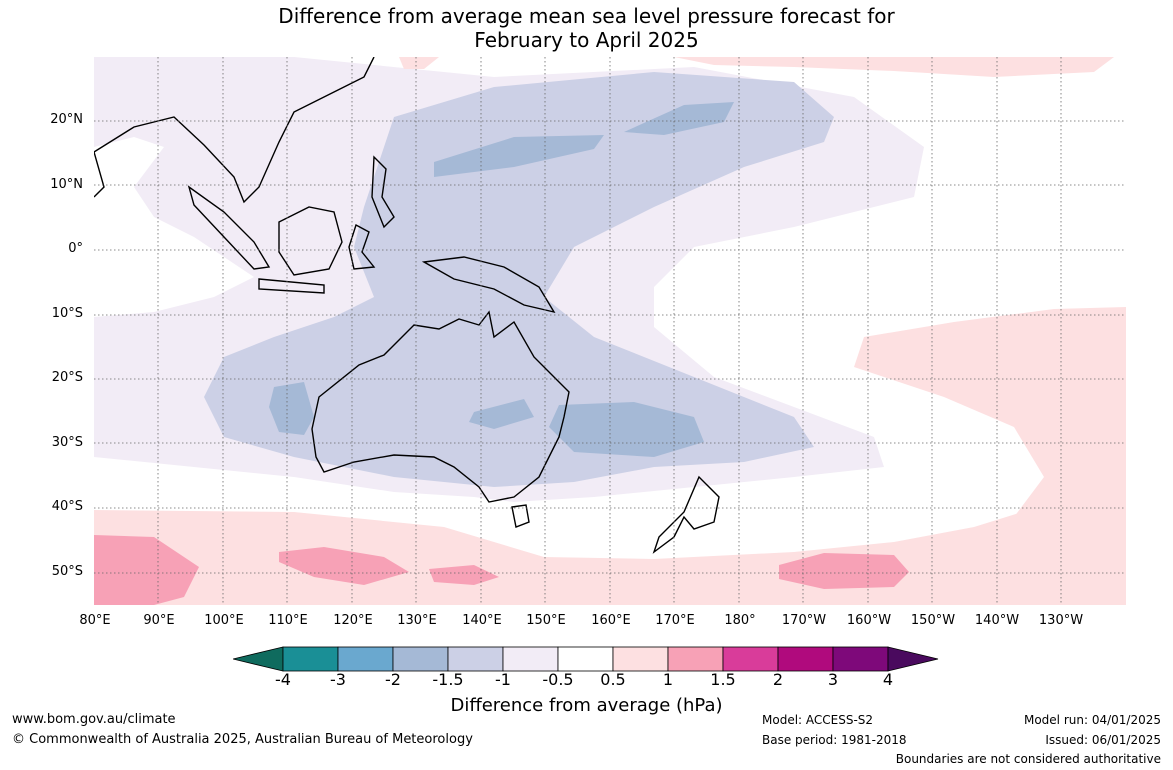 The image size is (1173, 770). What do you see at coordinates (488, 285) in the screenshot?
I see `new-guinea-coastline` at bounding box center [488, 285].